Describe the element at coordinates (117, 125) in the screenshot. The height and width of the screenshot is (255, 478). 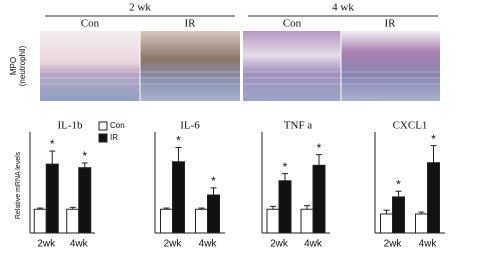
I see `legend-label: Con` at that location.